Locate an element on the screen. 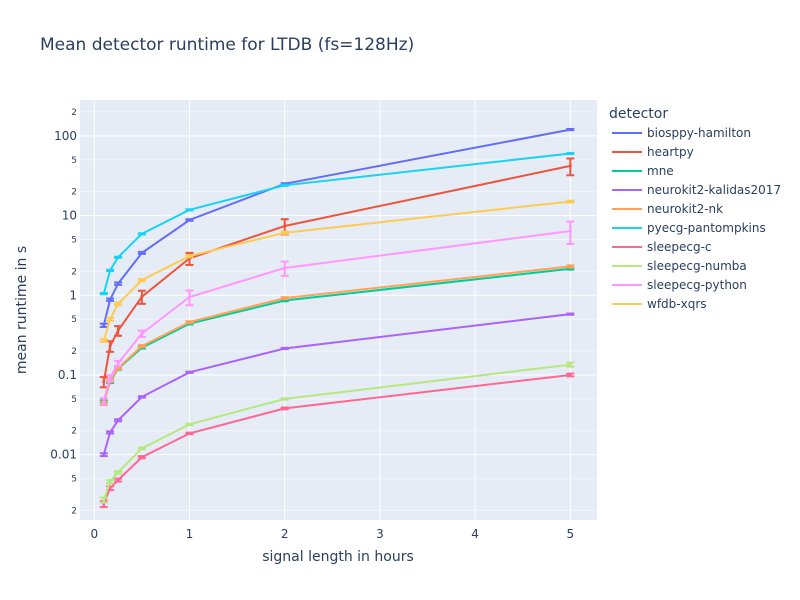 This screenshot has width=800, height=600. legend-item-sleepecg-python: sleepecg-python is located at coordinates (679, 285).